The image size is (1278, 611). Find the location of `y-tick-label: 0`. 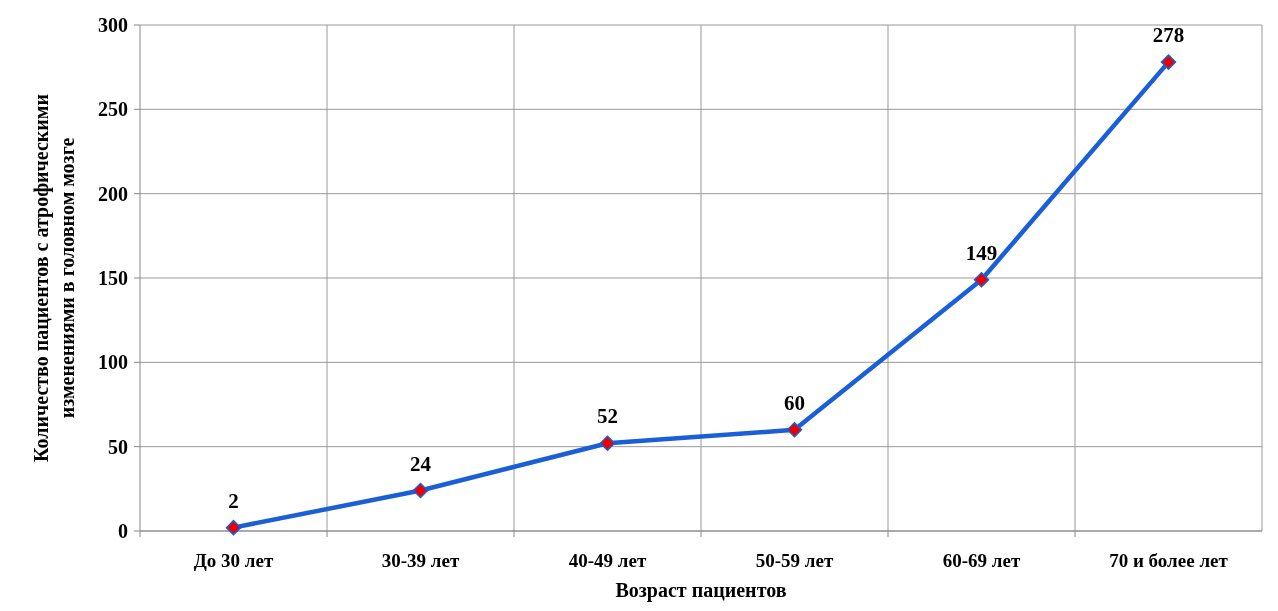

y-tick-label: 0 is located at coordinates (123, 531).